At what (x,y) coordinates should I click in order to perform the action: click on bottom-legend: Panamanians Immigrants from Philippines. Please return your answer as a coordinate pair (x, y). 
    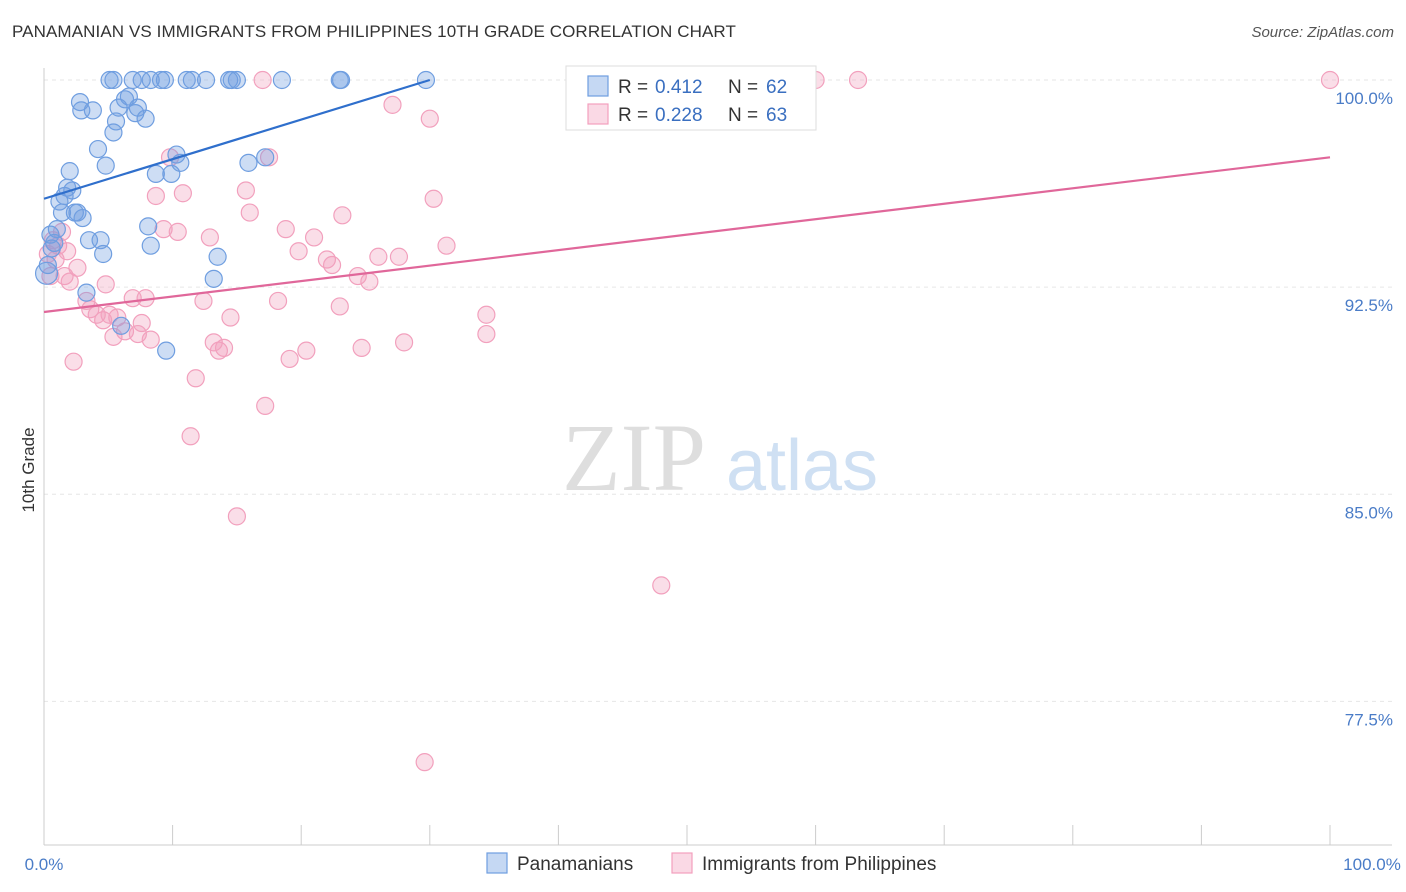
    Looking at the image, I should click on (711, 863).